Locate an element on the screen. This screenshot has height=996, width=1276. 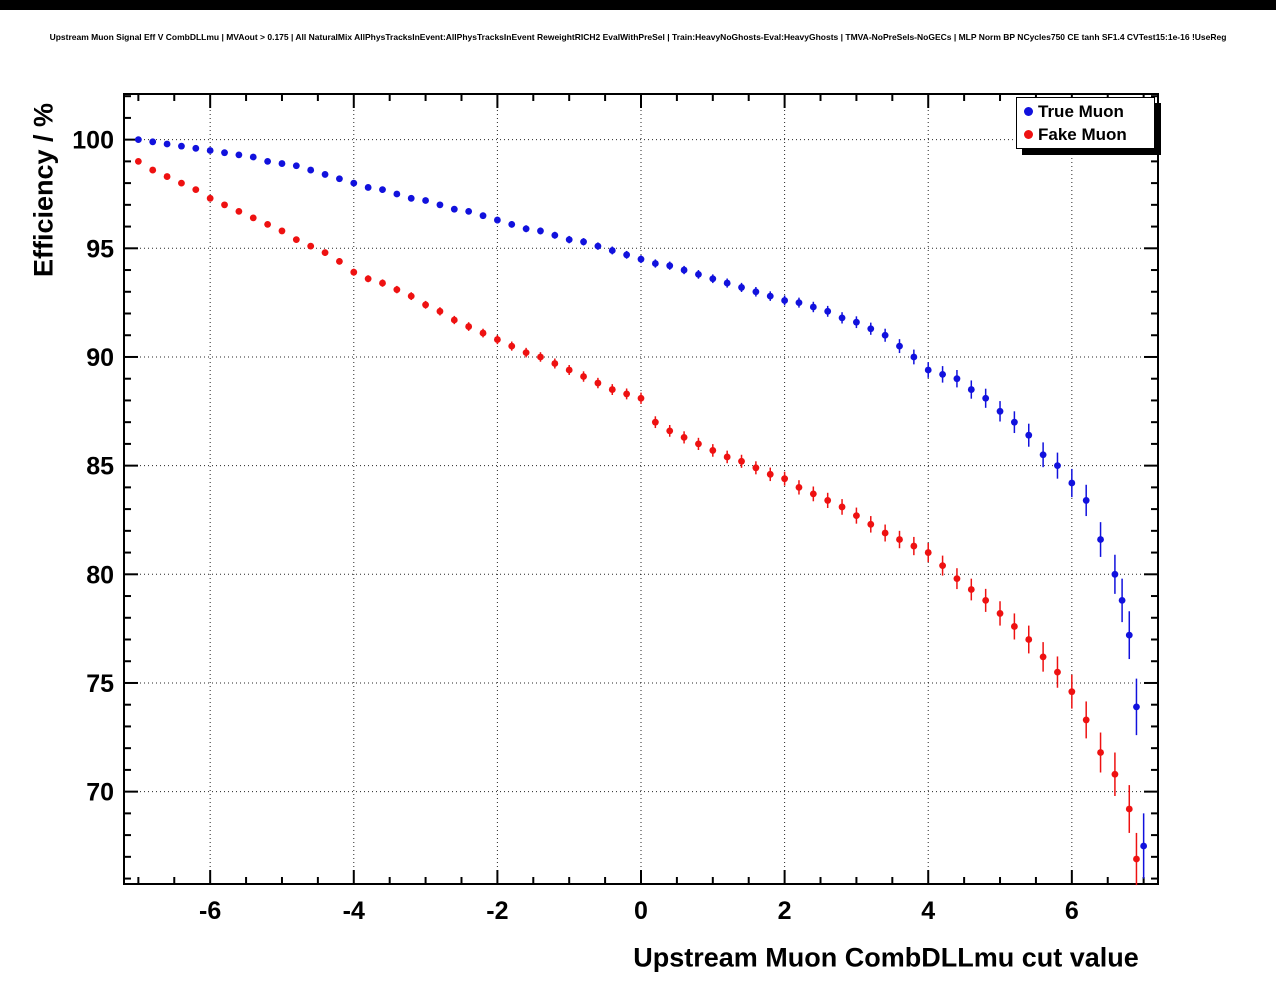
x-tick-label: -6 is located at coordinates (210, 911).